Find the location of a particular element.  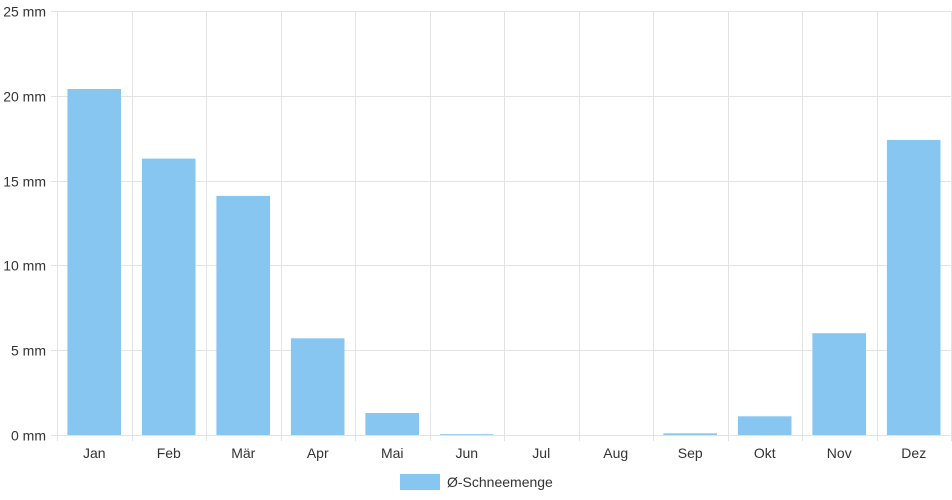

x-tick-label: Sep is located at coordinates (690, 453).